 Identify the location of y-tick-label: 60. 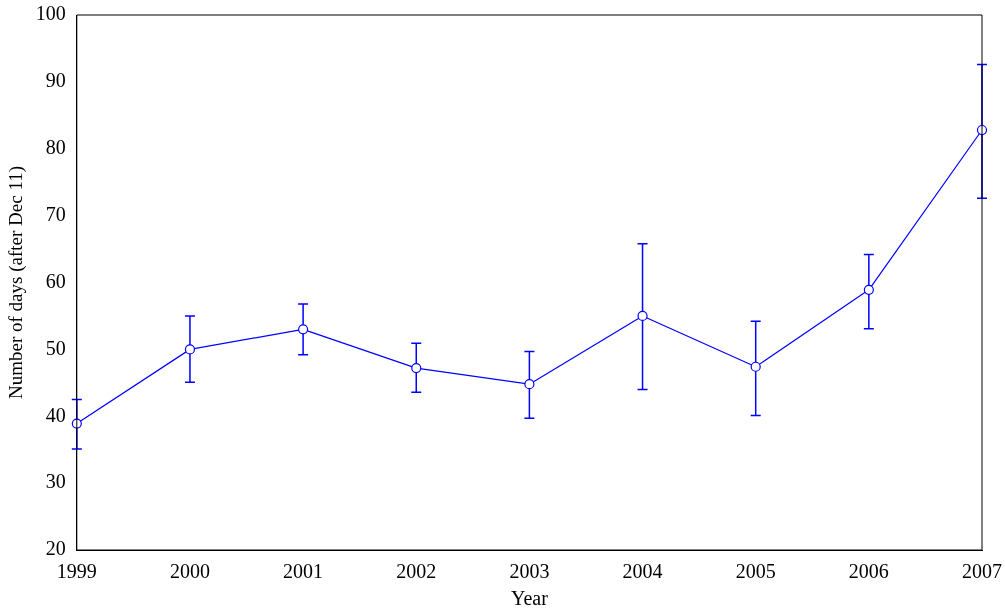
(55, 280).